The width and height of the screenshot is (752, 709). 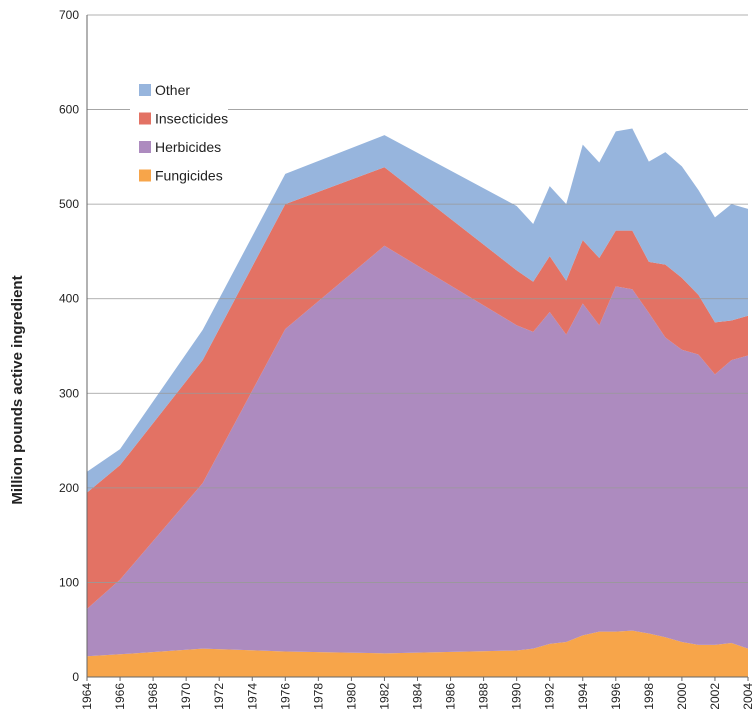 I want to click on x-tick-label: 1990, so click(x=517, y=696).